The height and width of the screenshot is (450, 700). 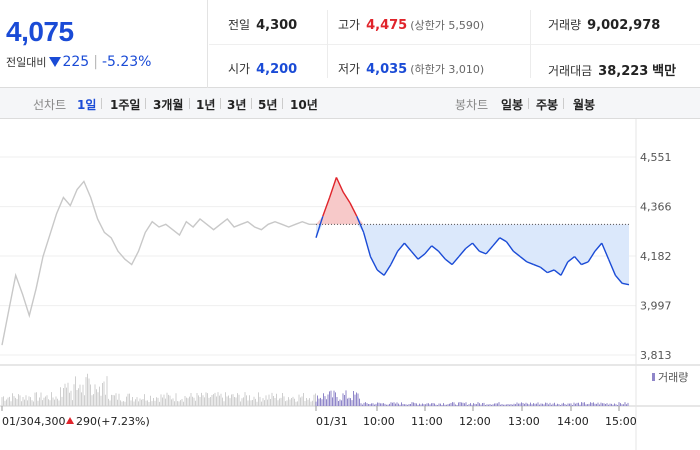 What do you see at coordinates (570, 71) in the screenshot?
I see `trade-value-label: 거래대금` at bounding box center [570, 71].